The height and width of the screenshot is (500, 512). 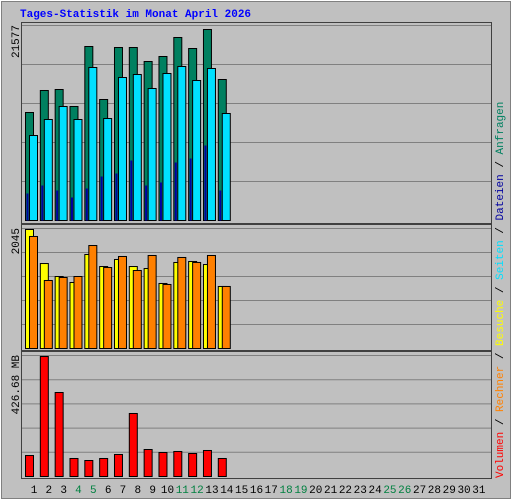 What do you see at coordinates (389, 491) in the screenshot?
I see `x-tick-label: 25` at bounding box center [389, 491].